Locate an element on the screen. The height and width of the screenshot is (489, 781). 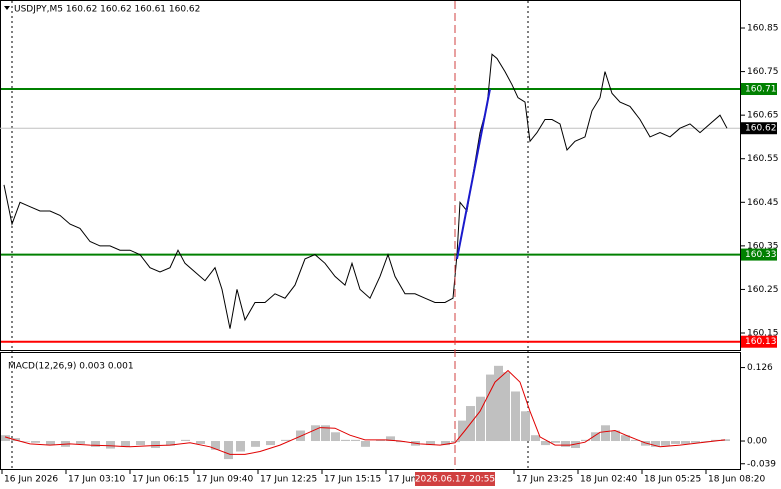
trend-line is located at coordinates (473, 174).